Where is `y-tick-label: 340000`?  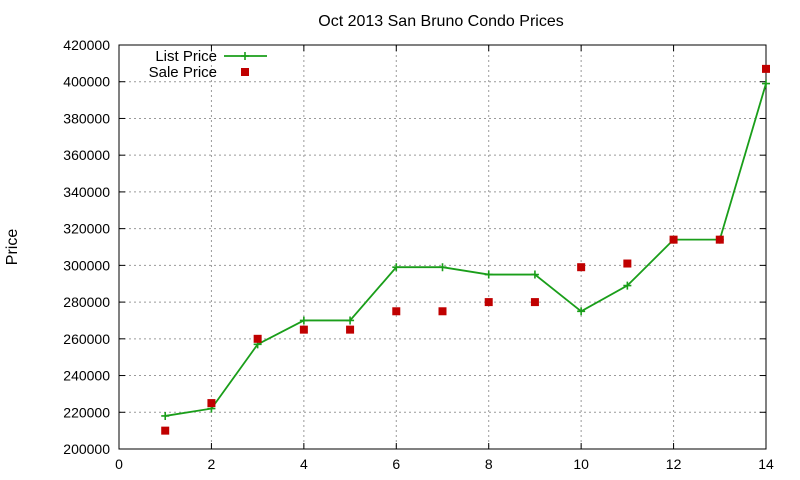
y-tick-label: 340000 is located at coordinates (86, 192).